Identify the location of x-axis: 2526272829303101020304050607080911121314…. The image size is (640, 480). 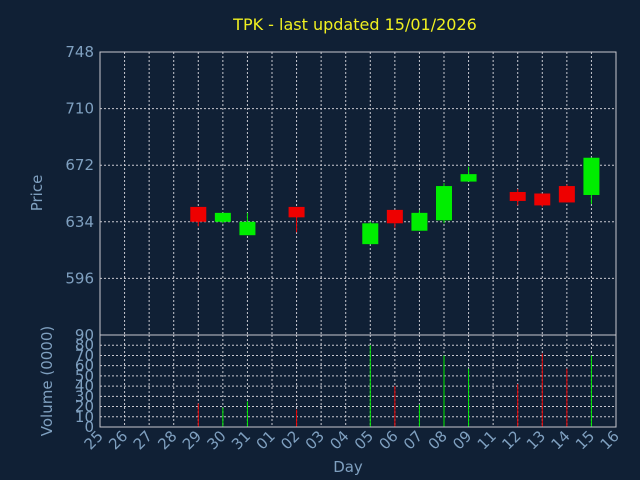
(352, 440).